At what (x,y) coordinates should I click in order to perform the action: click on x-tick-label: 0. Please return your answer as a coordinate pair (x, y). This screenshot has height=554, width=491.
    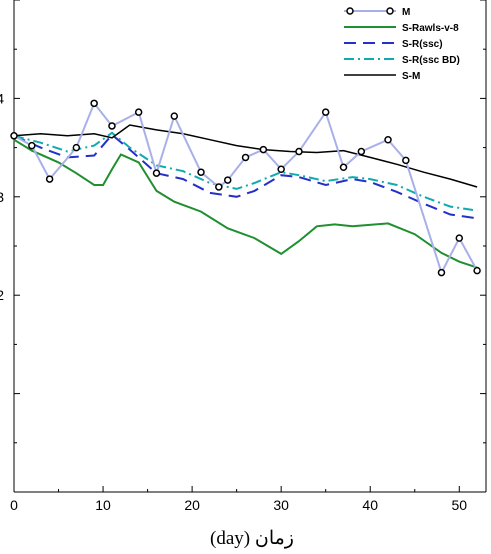
    Looking at the image, I should click on (14, 505).